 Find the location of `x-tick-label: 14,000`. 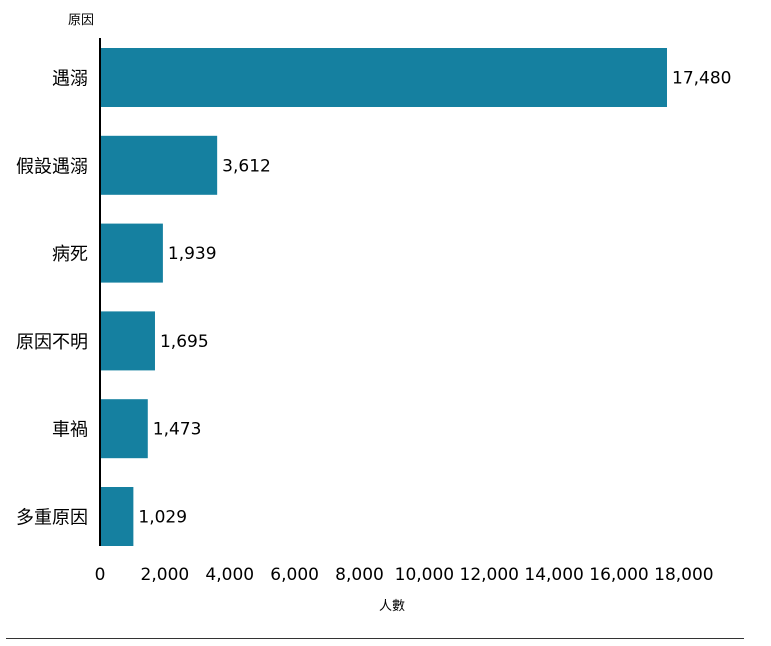

x-tick-label: 14,000 is located at coordinates (553, 575).